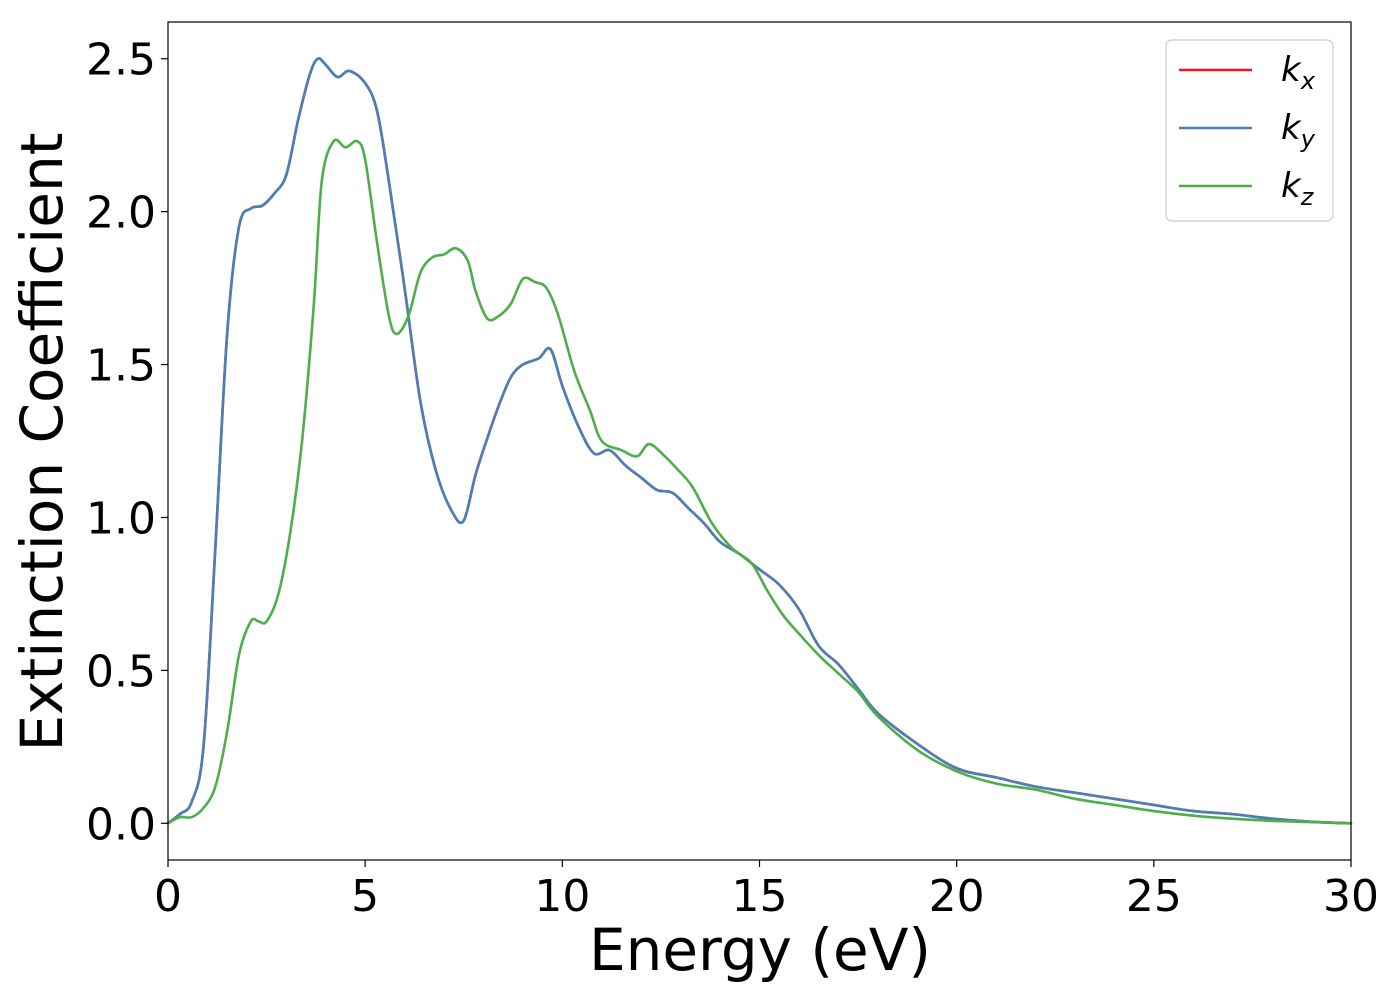  I want to click on x-tick-label: 10, so click(562, 896).